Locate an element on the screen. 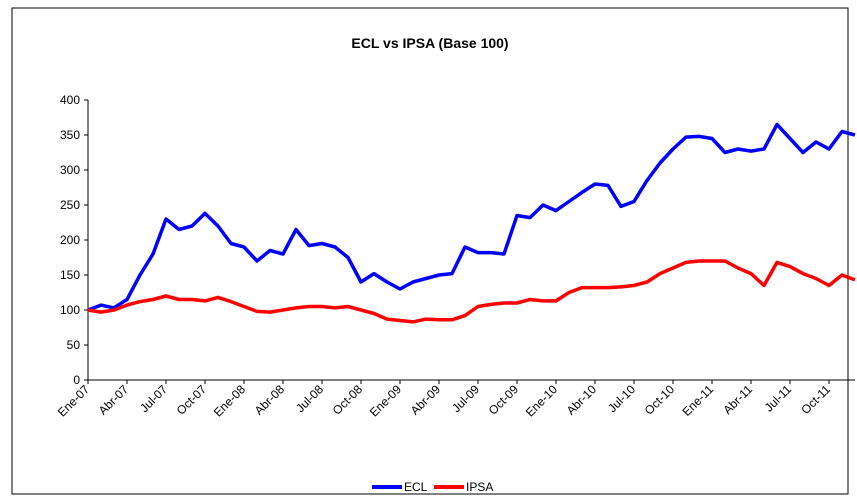 This screenshot has height=500, width=857. series-line is located at coordinates (471, 291).